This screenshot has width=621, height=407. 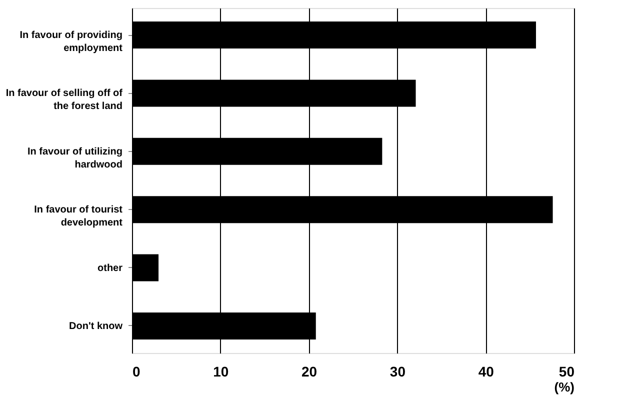 What do you see at coordinates (398, 372) in the screenshot?
I see `x-tick-label: 30` at bounding box center [398, 372].